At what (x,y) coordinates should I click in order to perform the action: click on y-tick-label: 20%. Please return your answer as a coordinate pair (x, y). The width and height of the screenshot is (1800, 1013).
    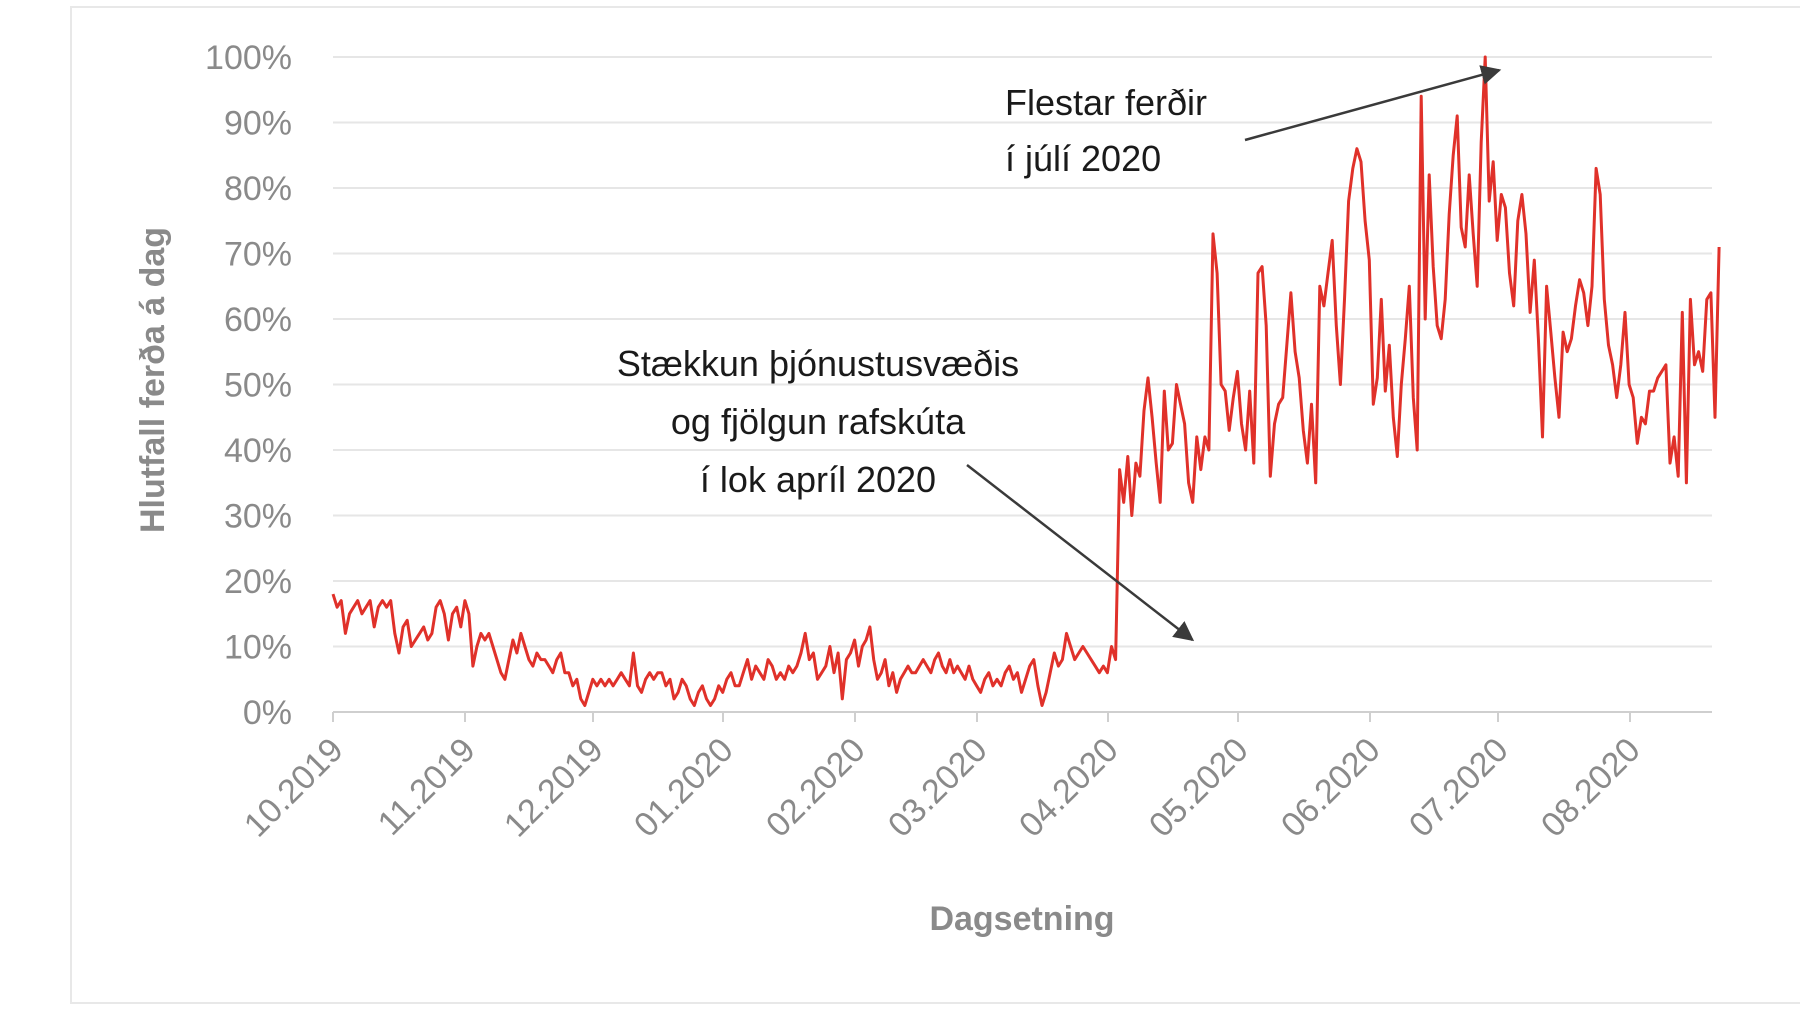
    Looking at the image, I should click on (258, 582).